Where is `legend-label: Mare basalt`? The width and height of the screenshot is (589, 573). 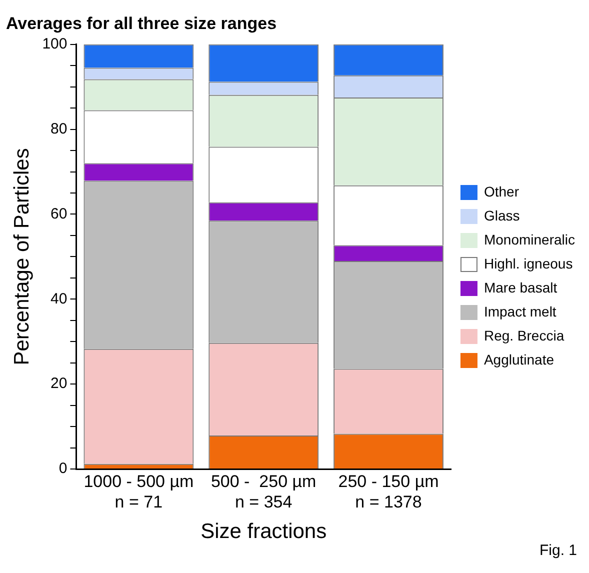
legend-label: Mare basalt is located at coordinates (521, 287).